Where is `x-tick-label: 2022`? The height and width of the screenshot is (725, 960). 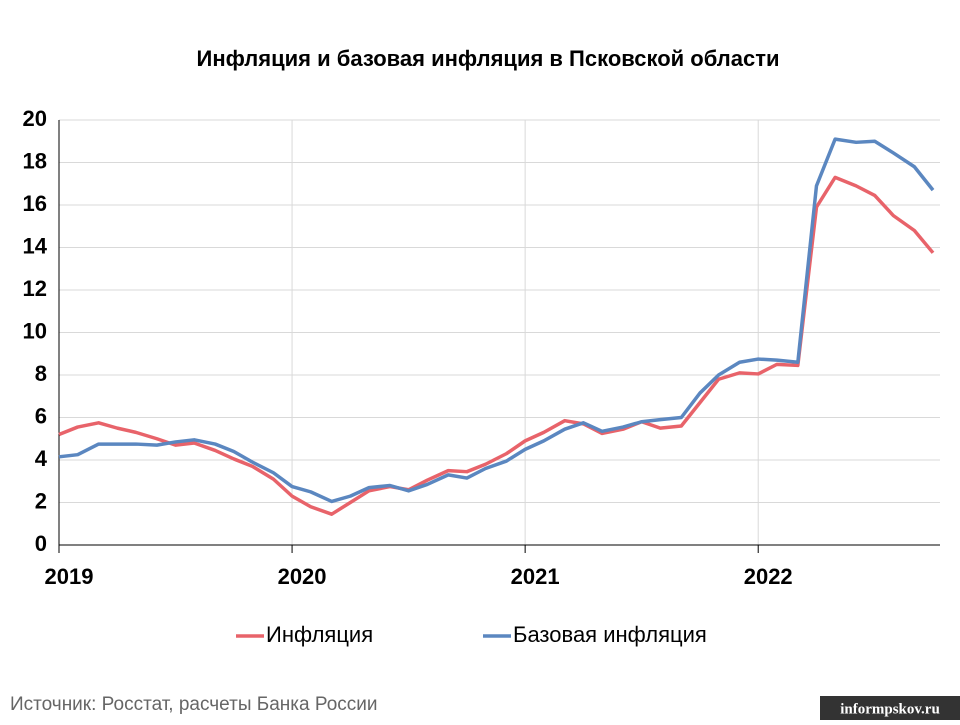
x-tick-label: 2022 is located at coordinates (768, 576).